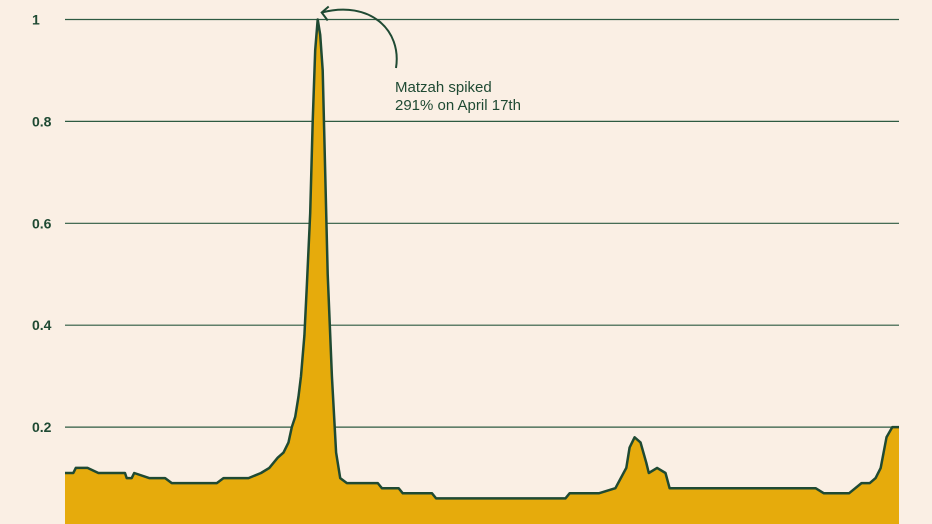 The image size is (932, 524). What do you see at coordinates (42, 427) in the screenshot?
I see `y-tick-label-4: 0.2` at bounding box center [42, 427].